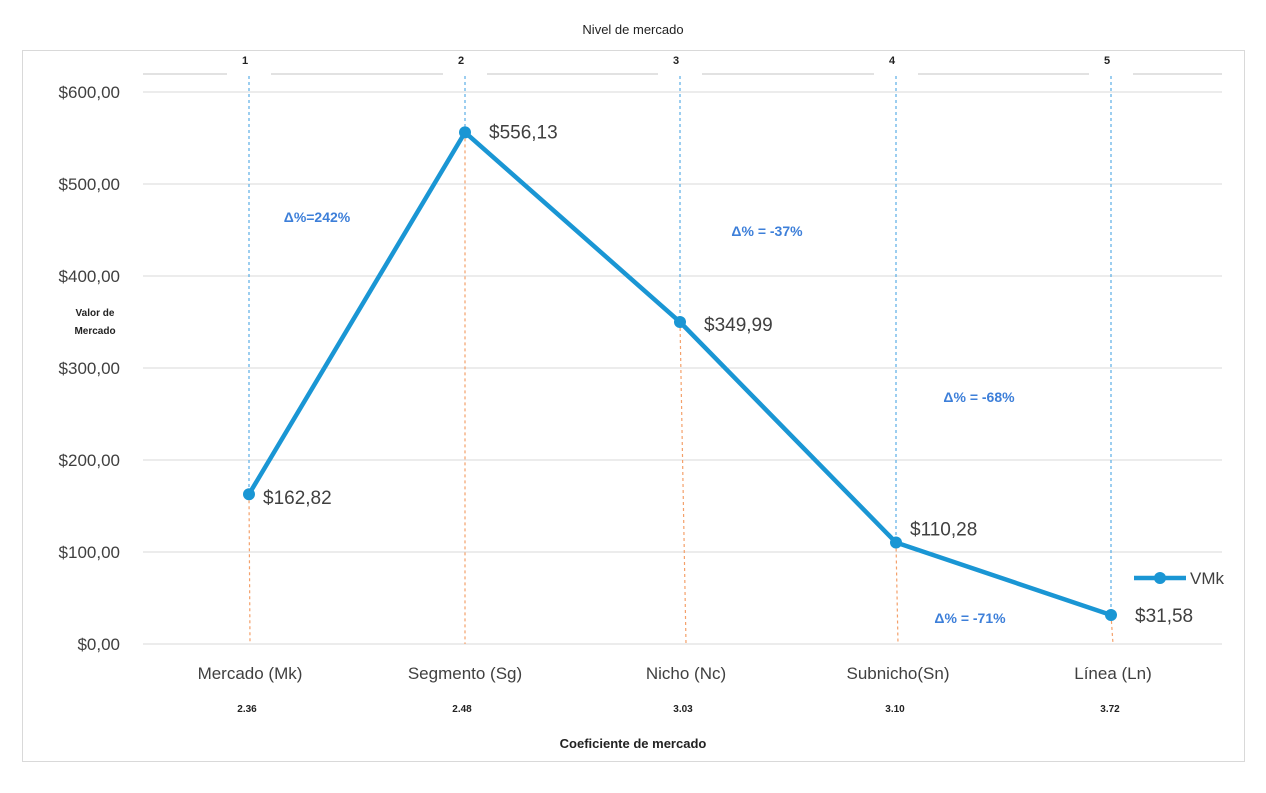 This screenshot has width=1266, height=793. What do you see at coordinates (892, 61) in the screenshot?
I see `top-axis-tick-label: 4` at bounding box center [892, 61].